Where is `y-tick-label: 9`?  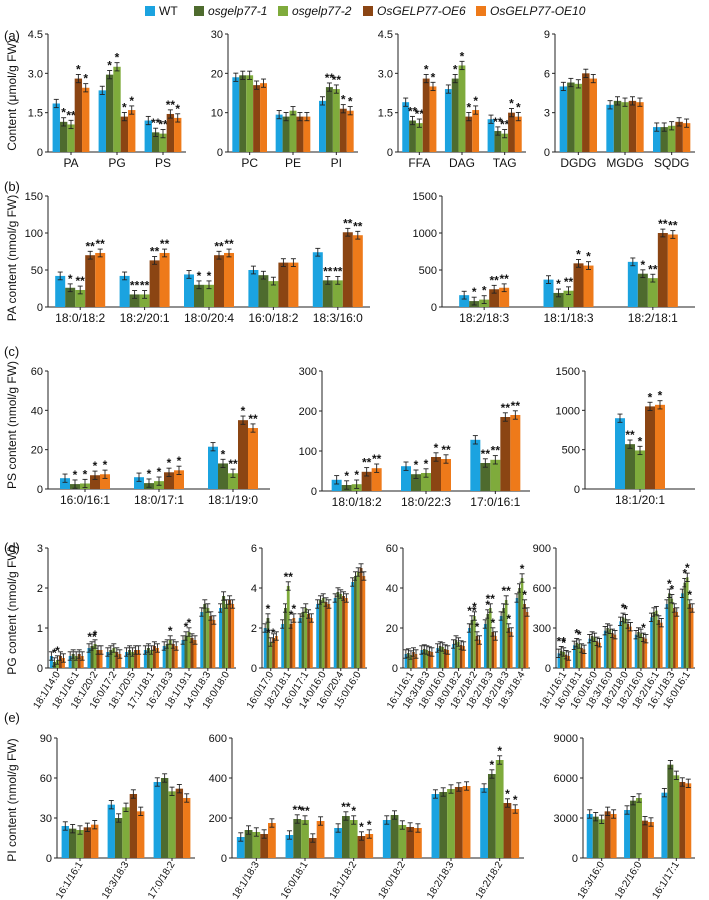 y-tick-label: 9 is located at coordinates (547, 35).